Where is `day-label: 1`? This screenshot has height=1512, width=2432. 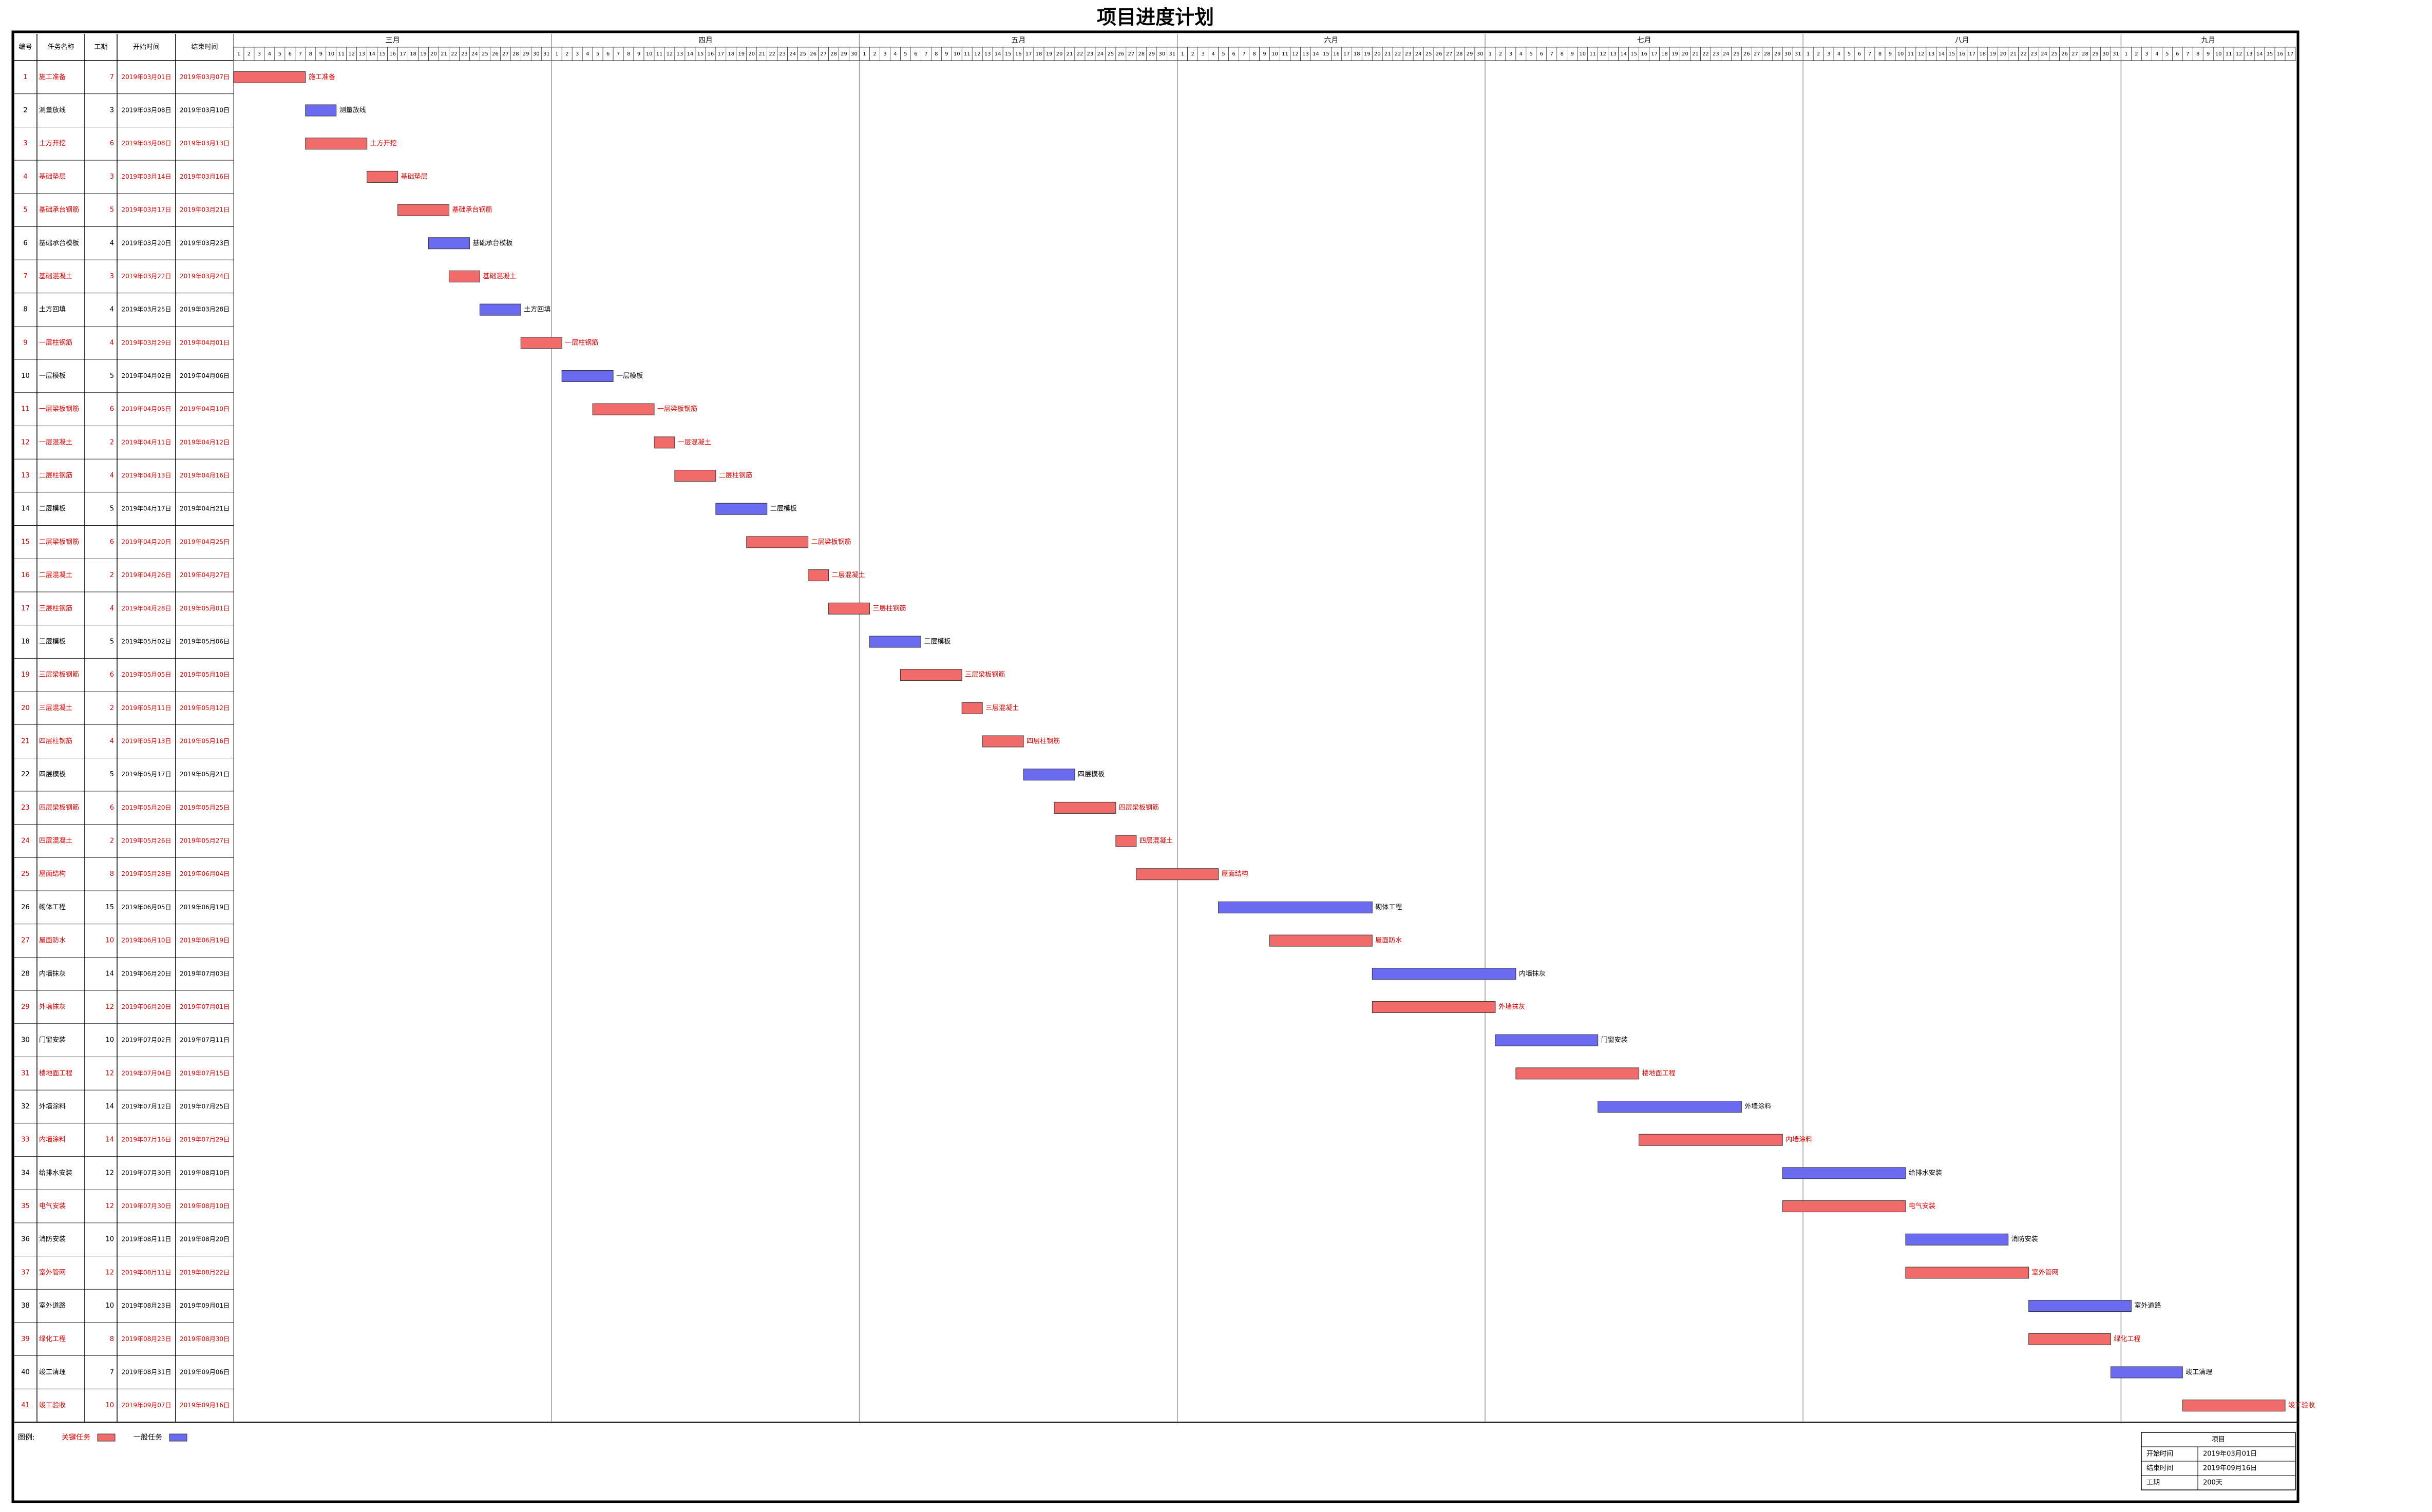
day-label: 1 is located at coordinates (1808, 54).